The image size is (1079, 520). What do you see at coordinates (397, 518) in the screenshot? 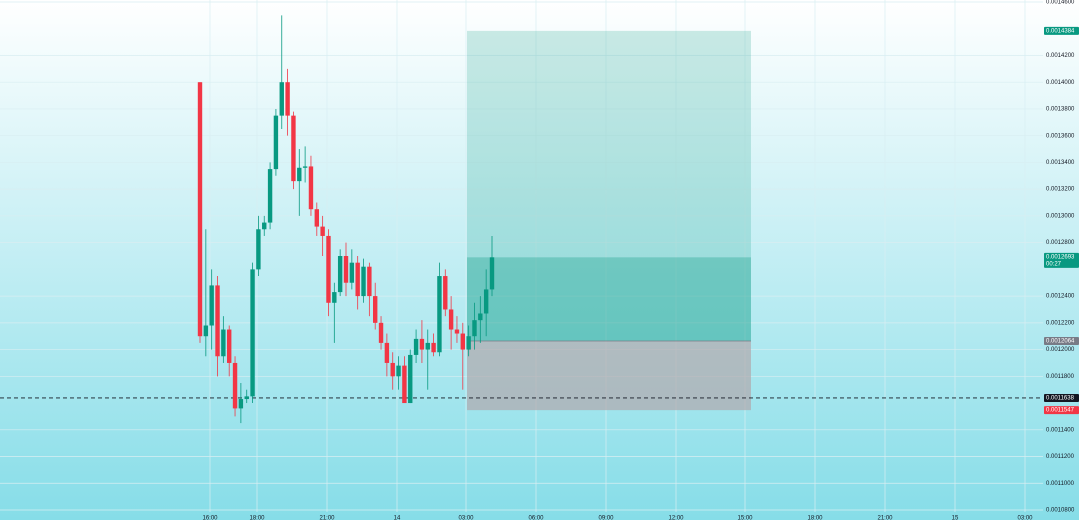
I see `x-tick-label: 14` at bounding box center [397, 518].